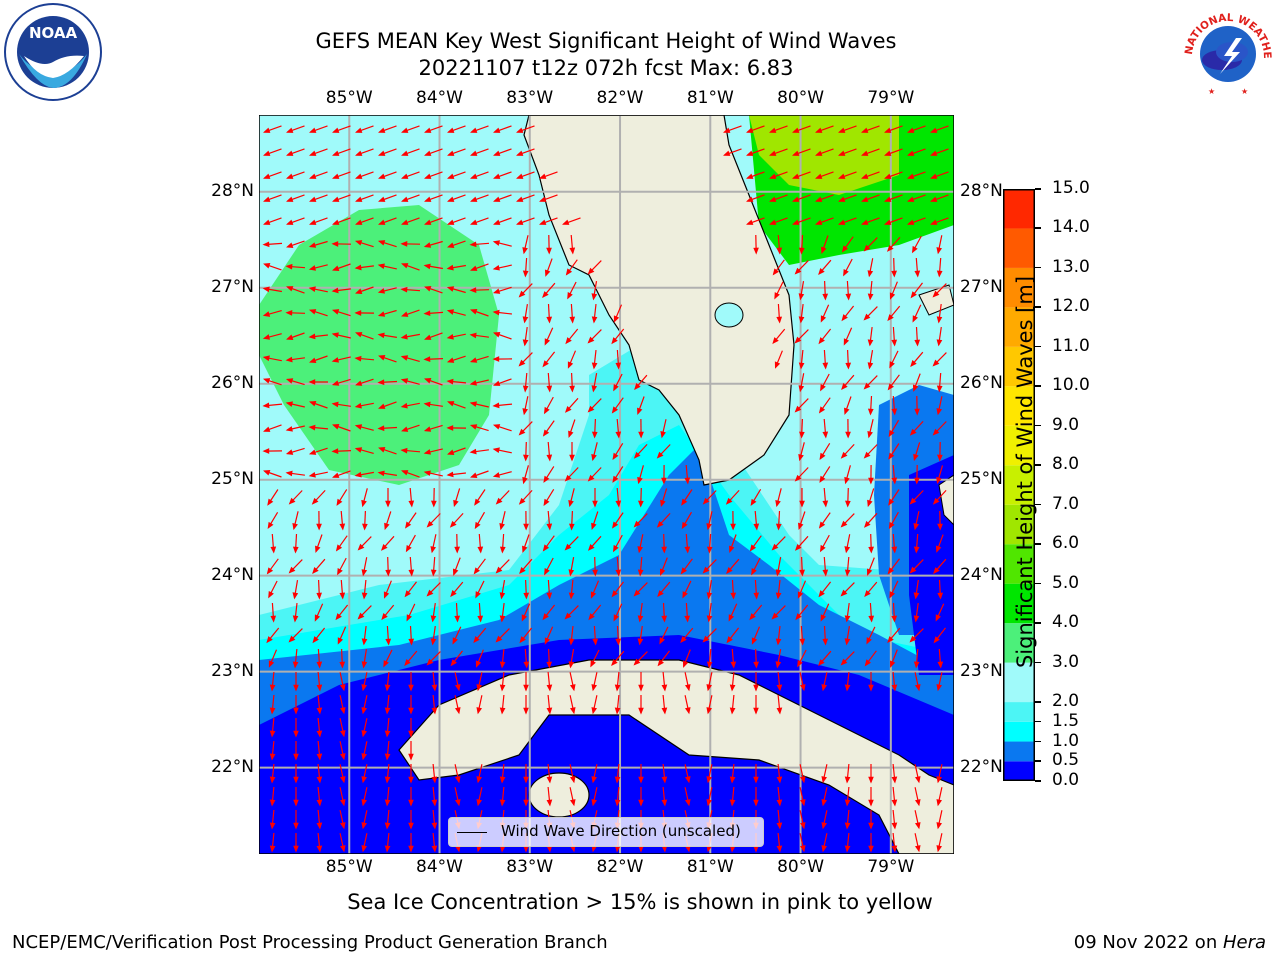  What do you see at coordinates (1066, 543) in the screenshot?
I see `colorbar-tick-label: 6.0` at bounding box center [1066, 543].